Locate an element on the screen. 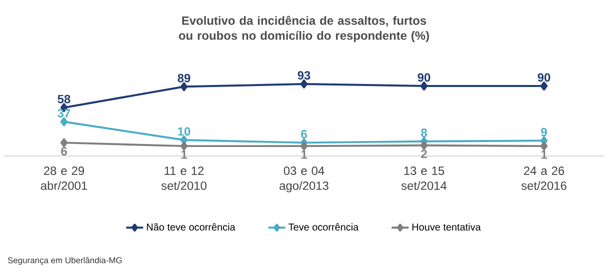 This screenshot has width=608, height=272. data-label: 58 is located at coordinates (64, 99).